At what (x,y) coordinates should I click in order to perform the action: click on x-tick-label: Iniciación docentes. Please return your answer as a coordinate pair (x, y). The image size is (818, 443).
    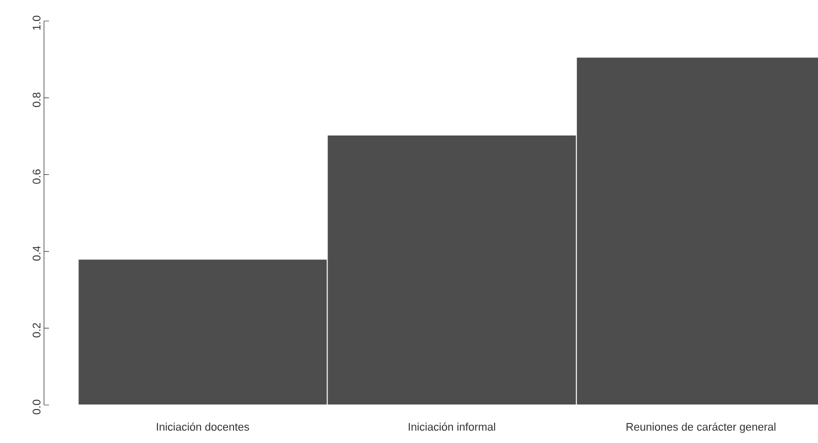
    Looking at the image, I should click on (203, 426).